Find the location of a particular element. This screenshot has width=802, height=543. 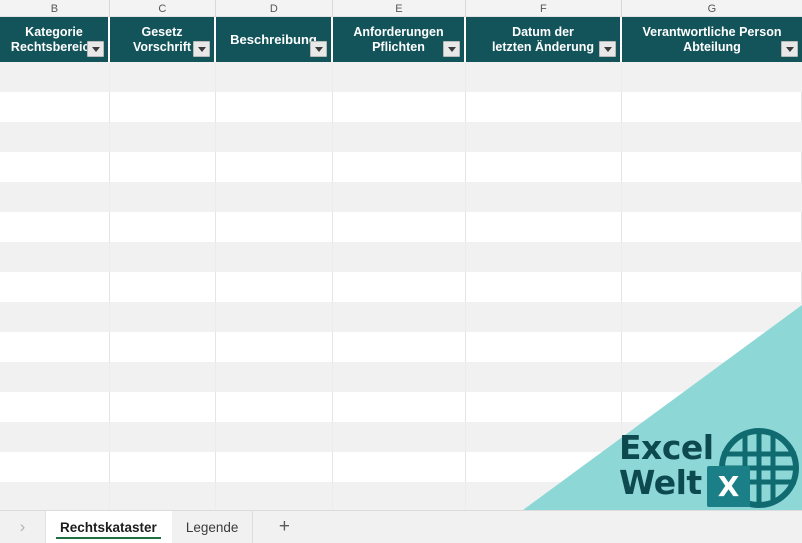

grid-cell-F9 is located at coordinates (544, 287).